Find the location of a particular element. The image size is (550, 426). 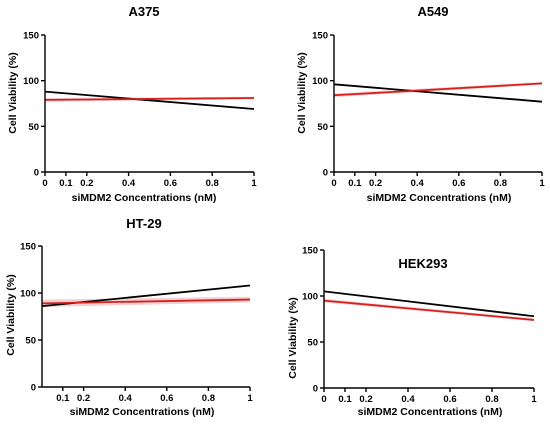

panel-title: A375 is located at coordinates (143, 11).